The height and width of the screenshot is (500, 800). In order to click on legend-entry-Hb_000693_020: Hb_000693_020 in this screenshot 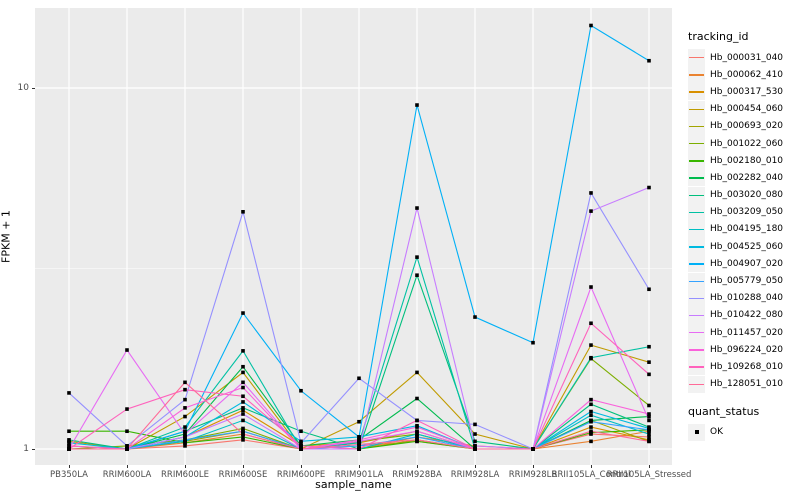, I will do `click(743, 126)`.